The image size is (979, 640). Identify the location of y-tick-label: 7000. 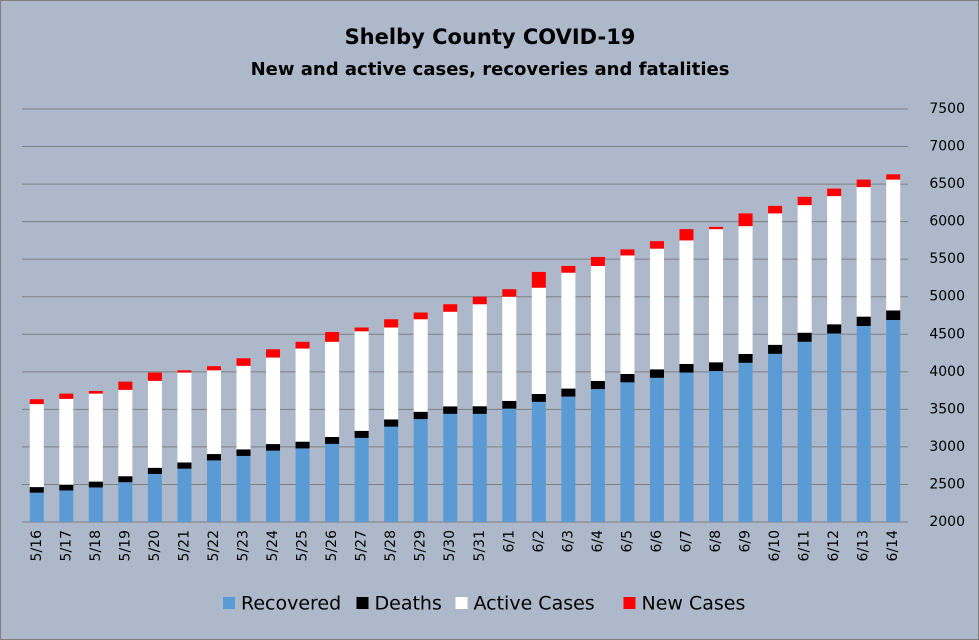
(947, 147).